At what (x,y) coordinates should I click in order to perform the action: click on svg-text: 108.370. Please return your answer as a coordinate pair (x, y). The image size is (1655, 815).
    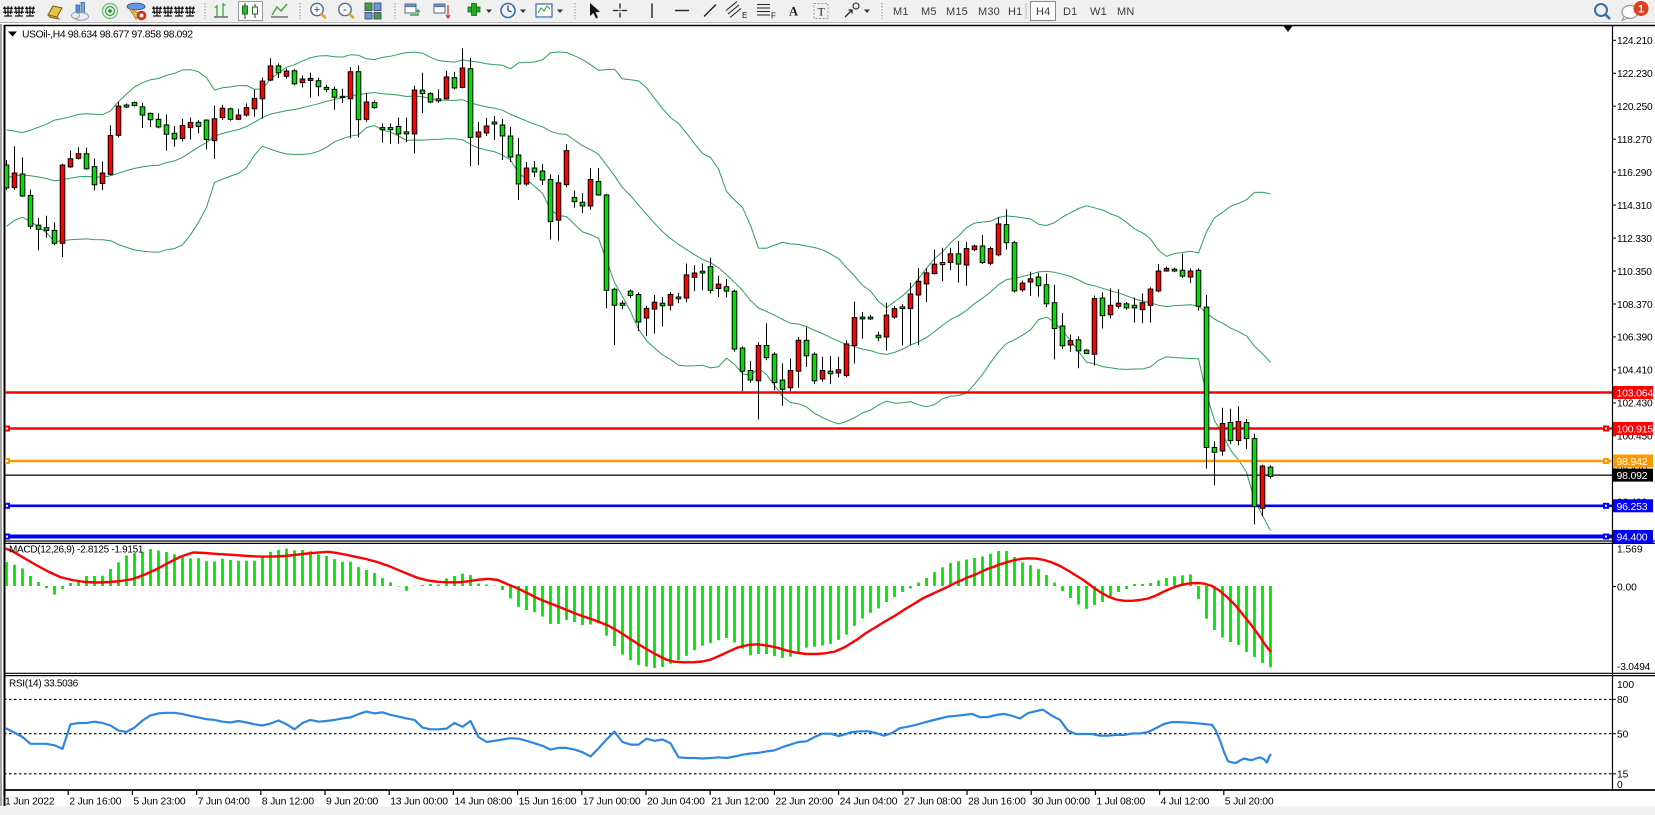
    Looking at the image, I should click on (1635, 305).